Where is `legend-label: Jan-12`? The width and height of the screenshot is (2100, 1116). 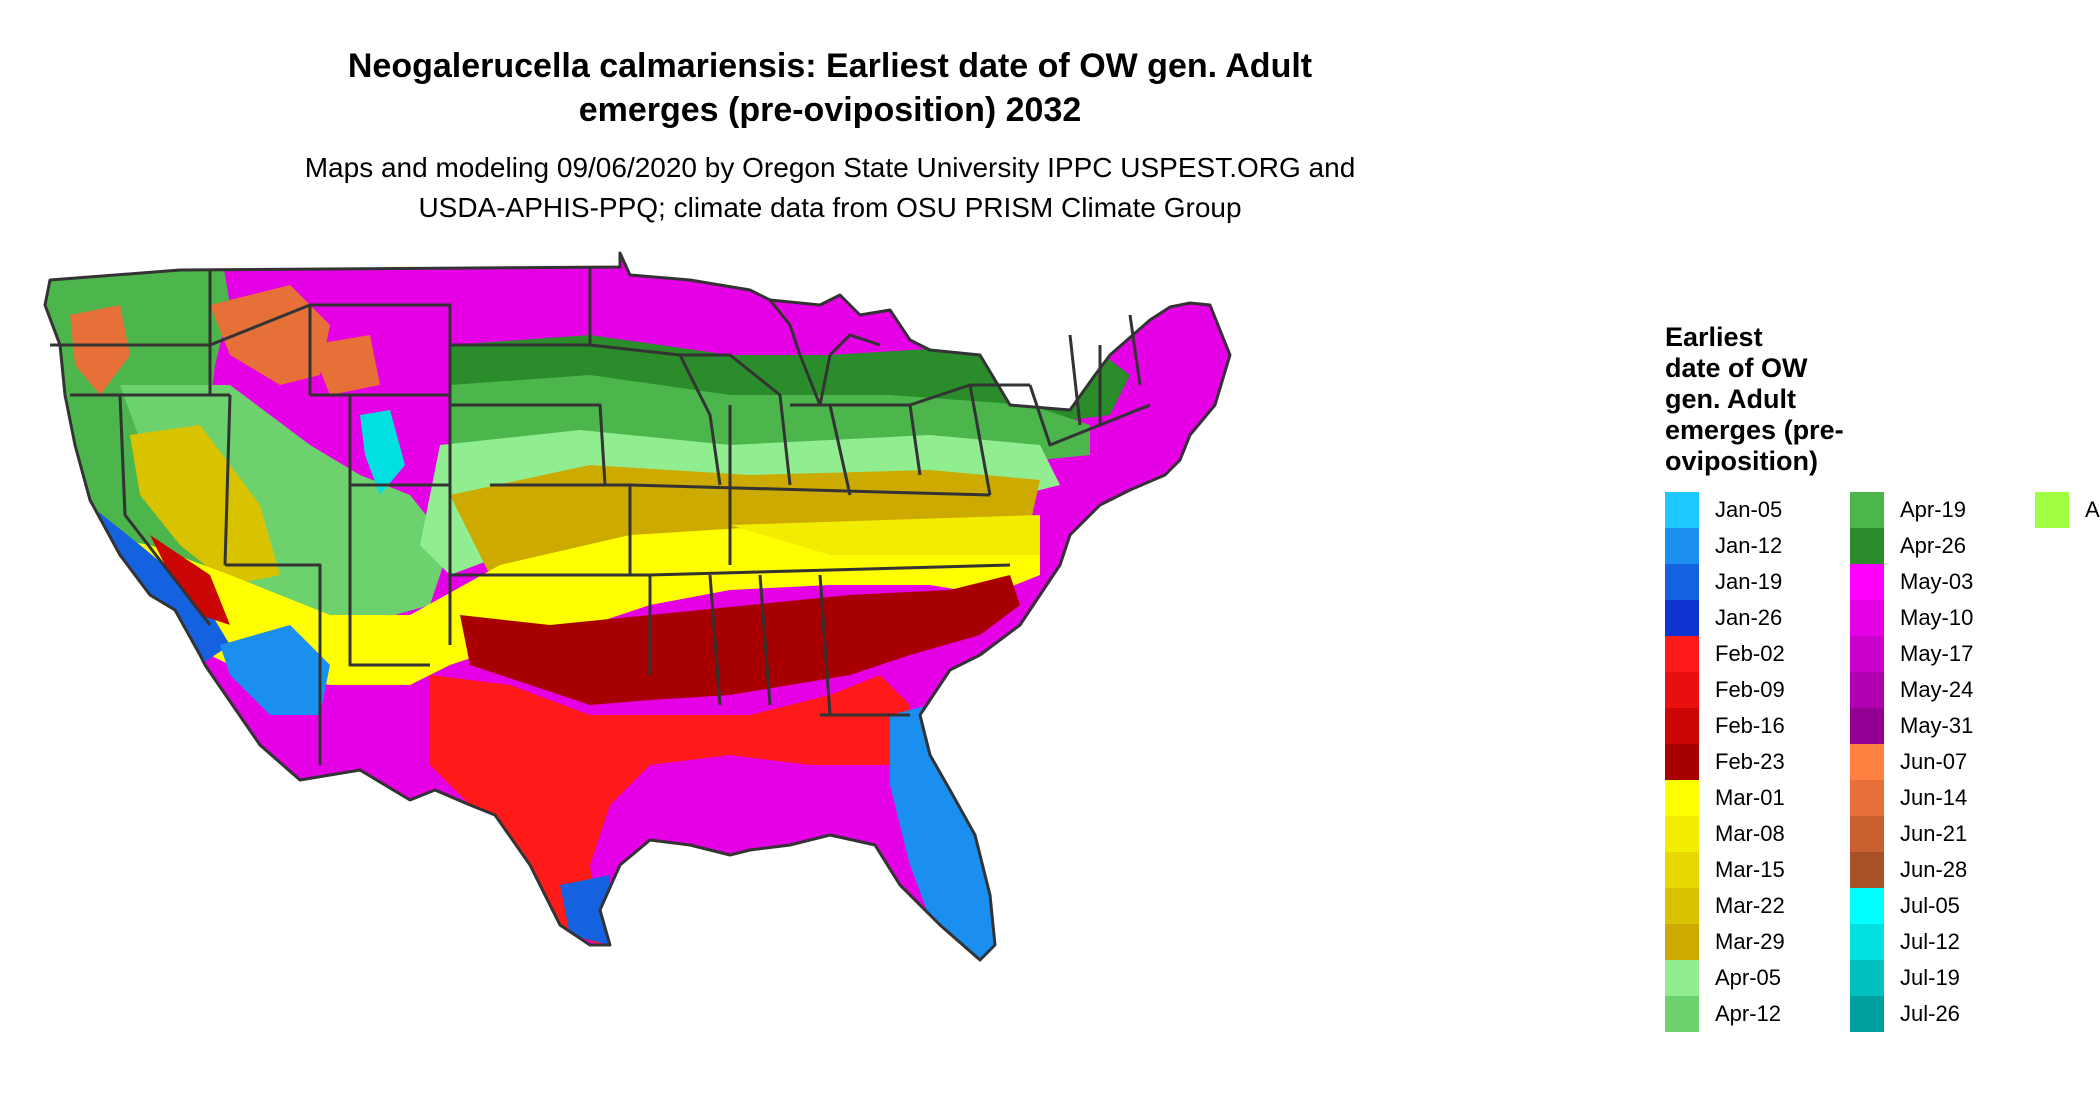
legend-label: Jan-12 is located at coordinates (1749, 545).